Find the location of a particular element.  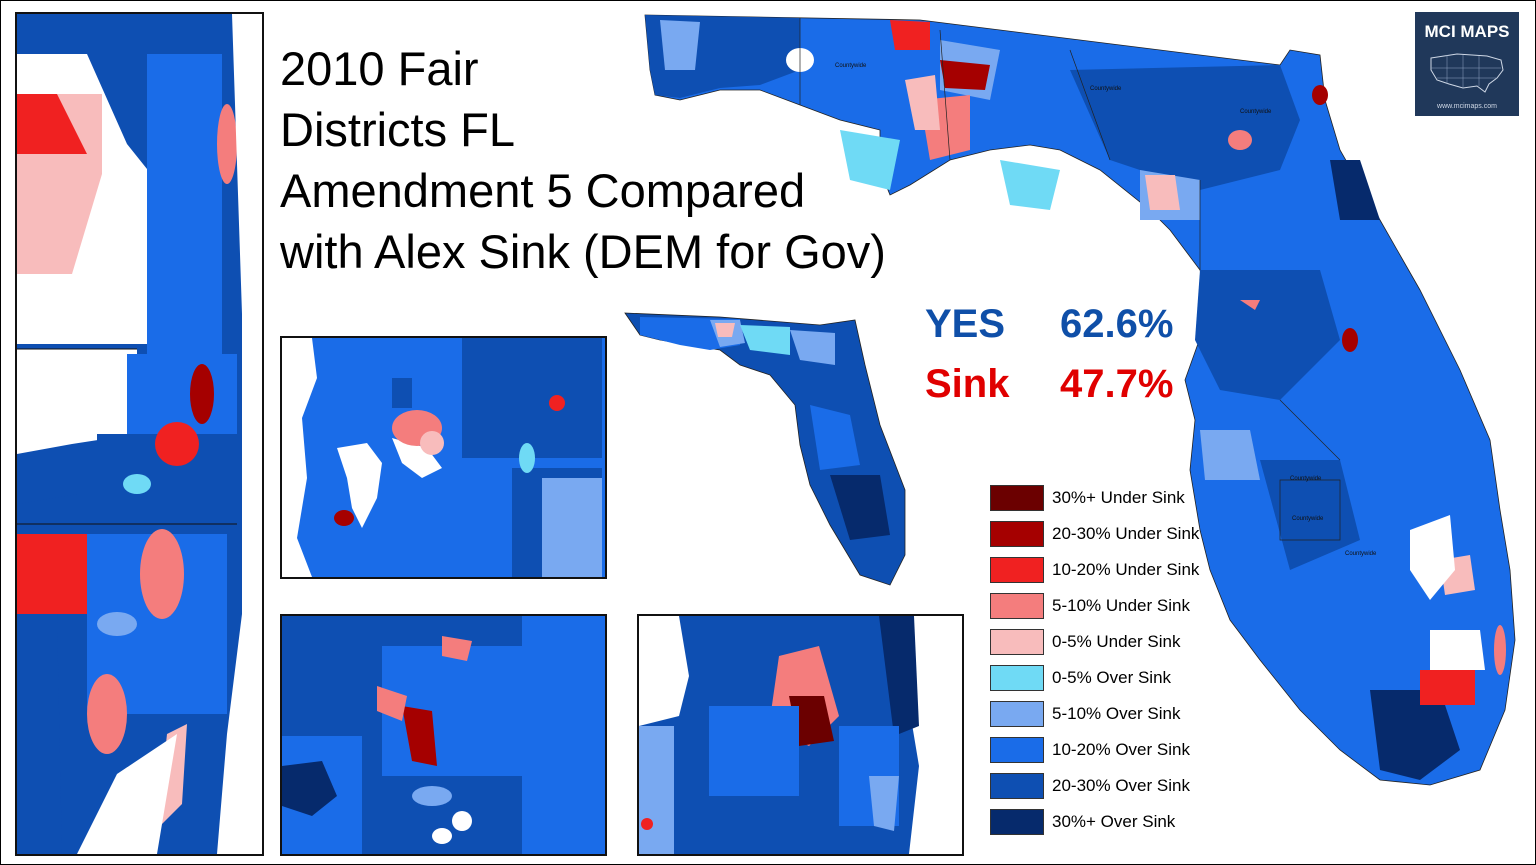

legend-label: 0-5% Over Sink is located at coordinates (1112, 677).